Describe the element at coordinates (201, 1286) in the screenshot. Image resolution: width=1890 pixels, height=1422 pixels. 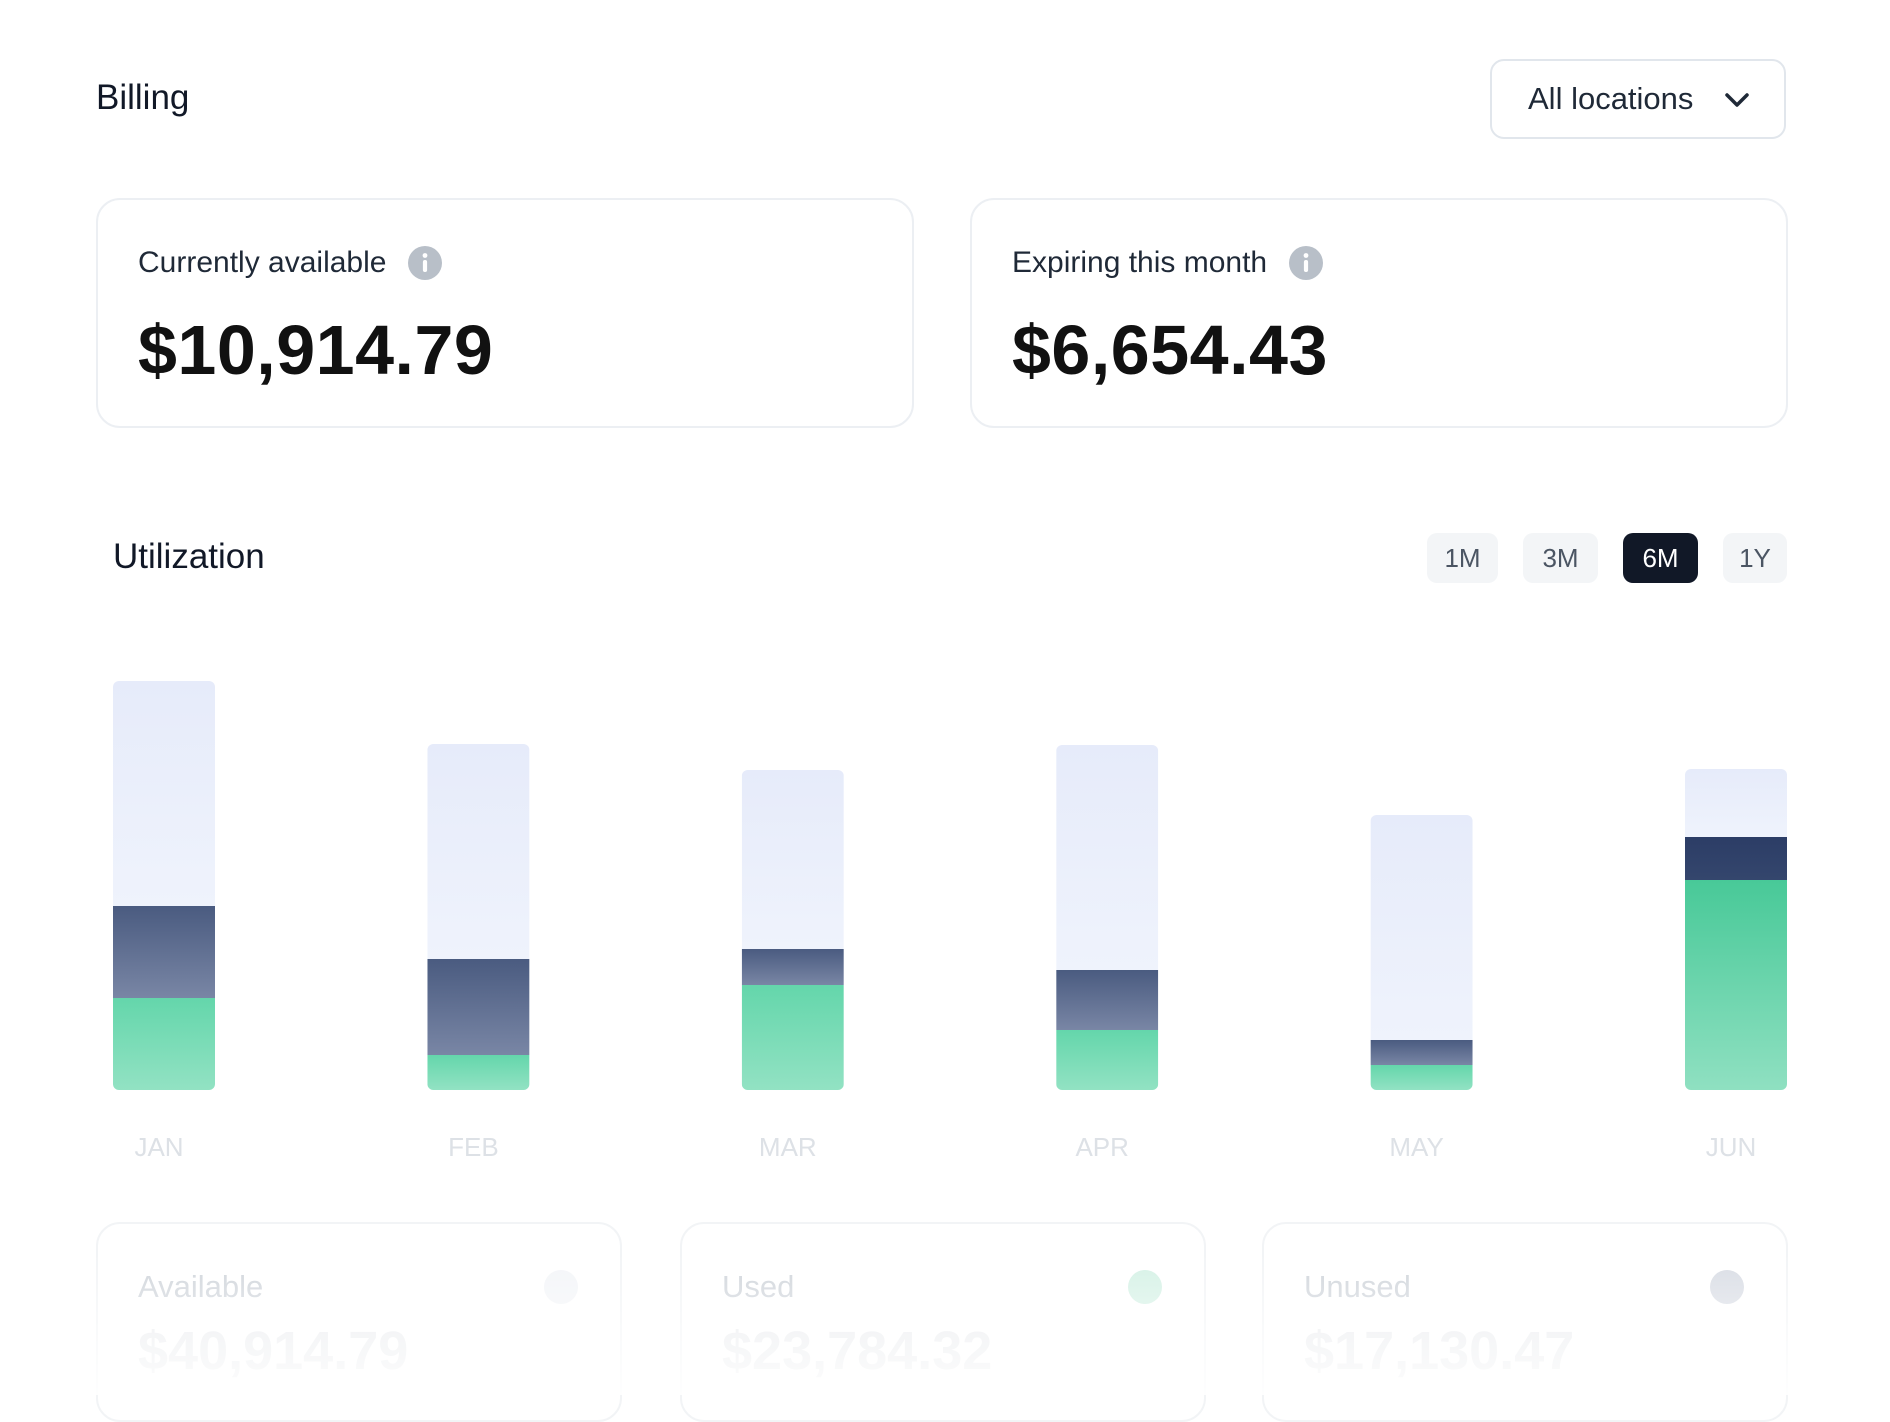
I see `legend-label-available: Available` at that location.